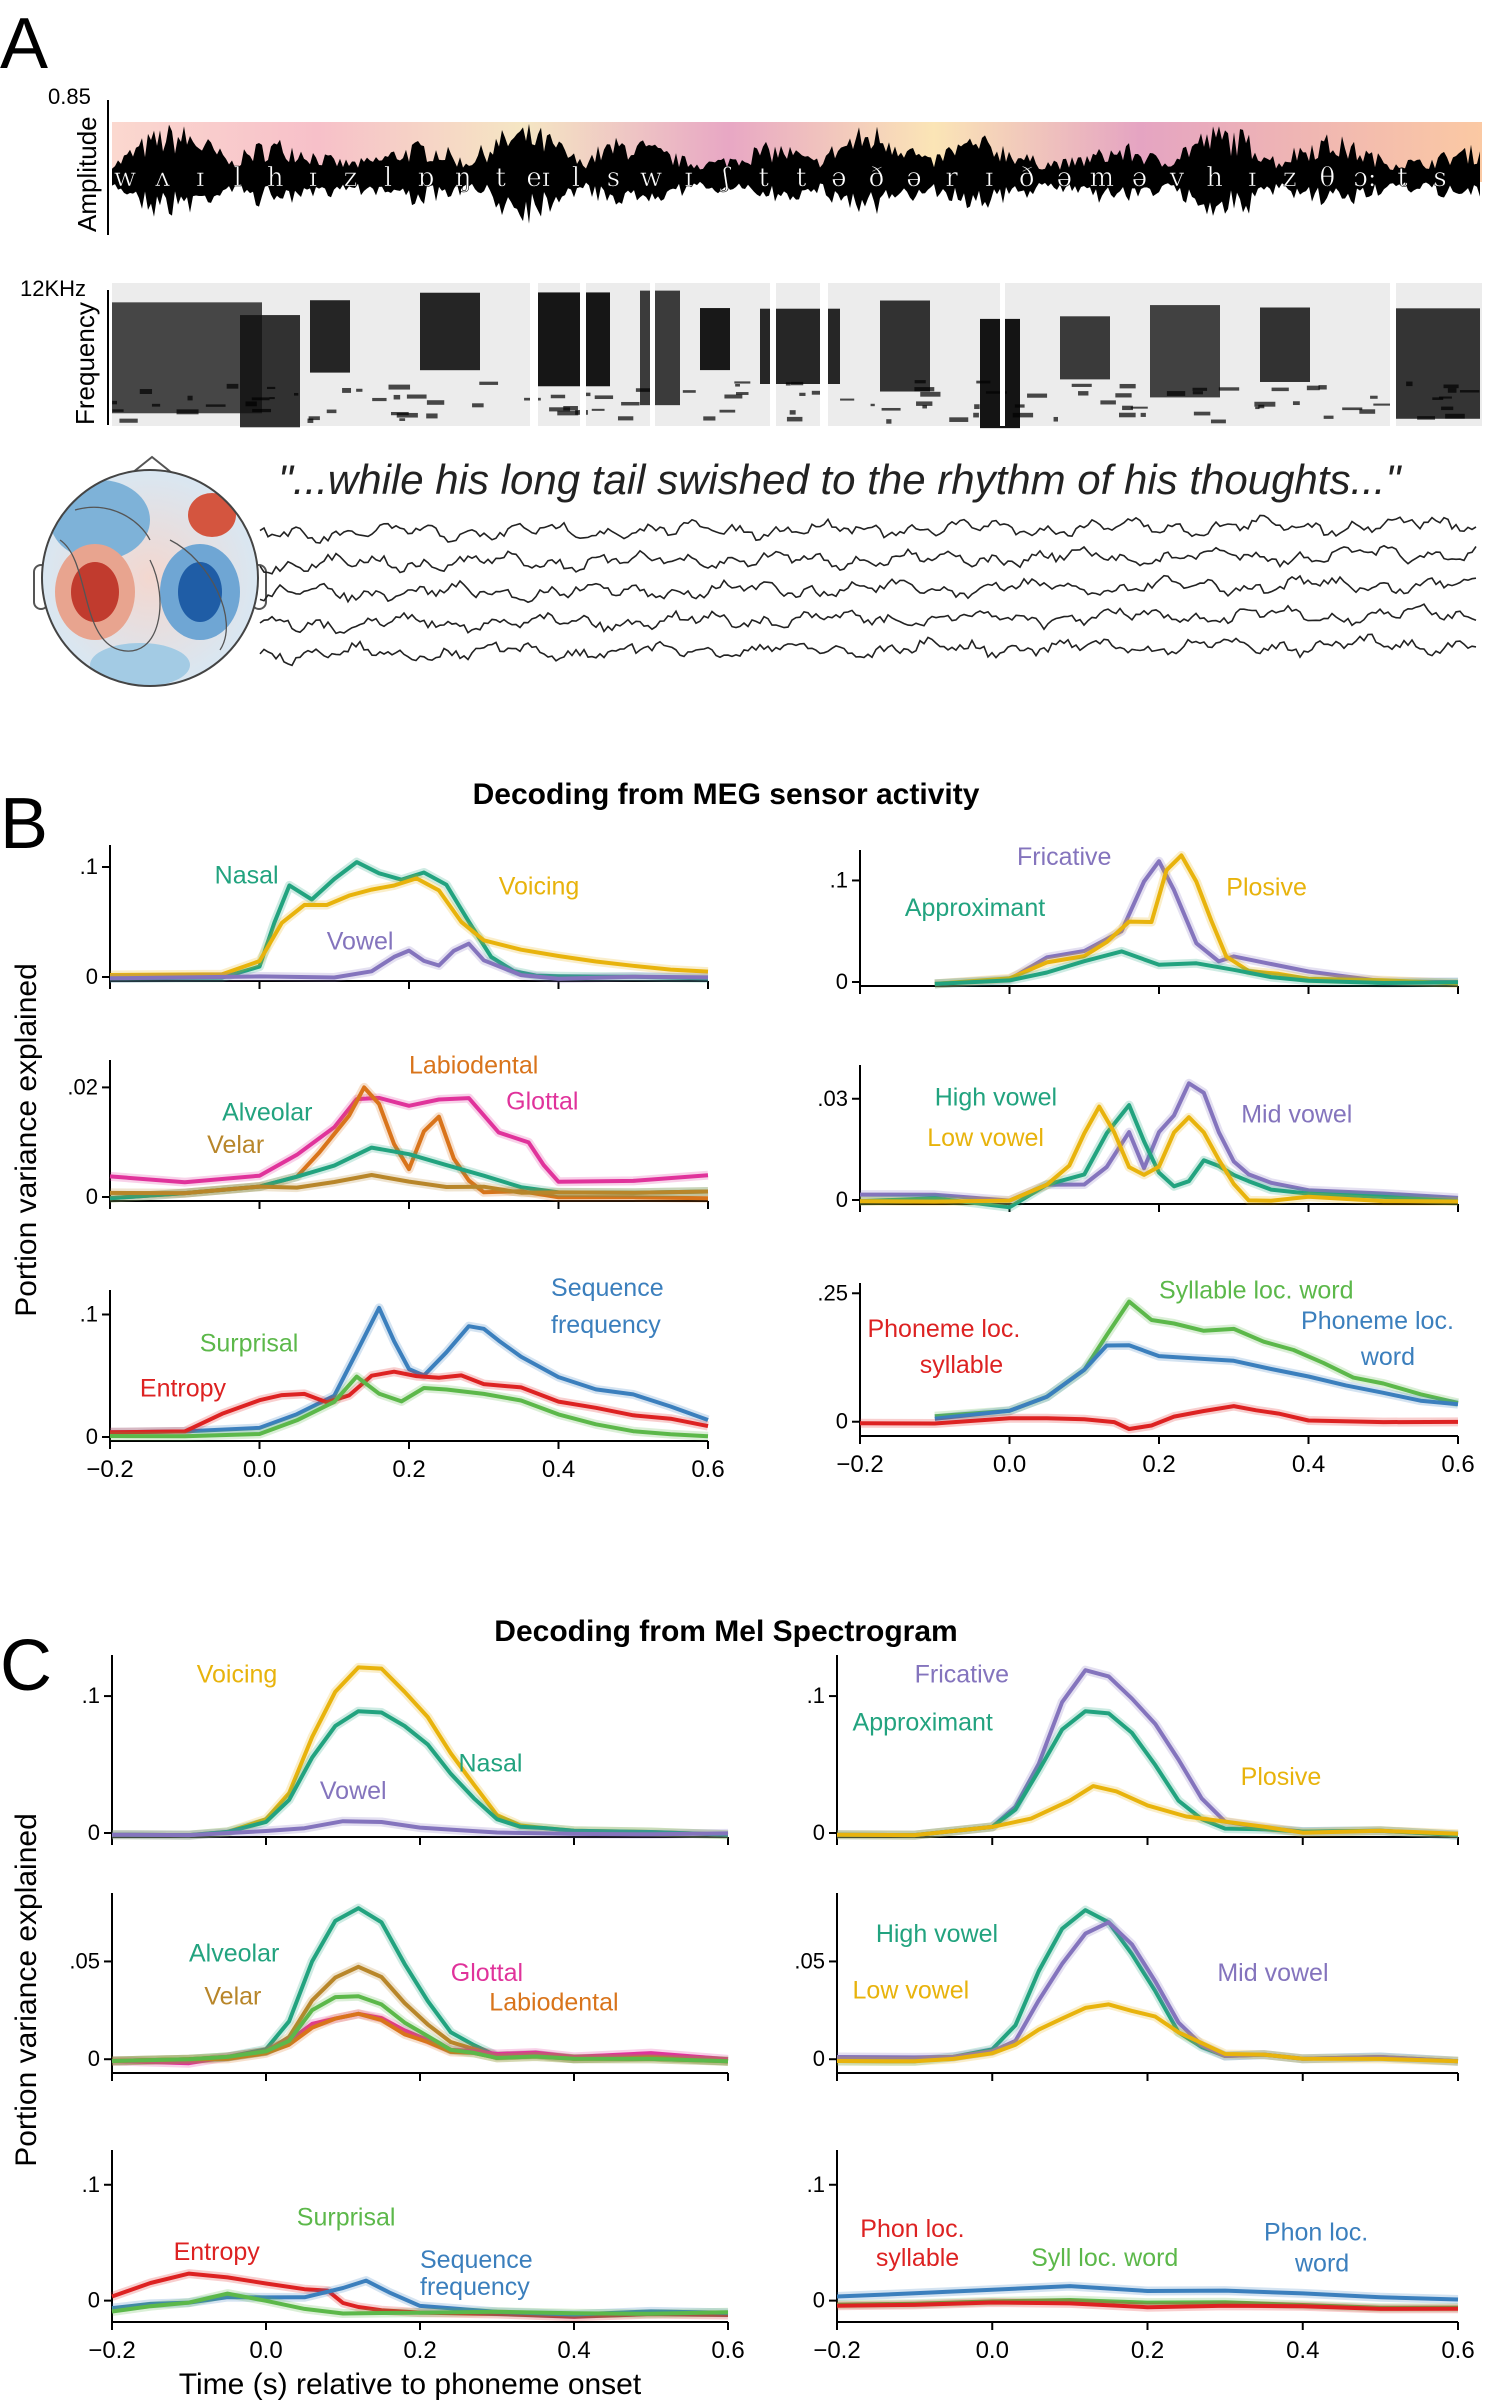  I want to click on series-label: syllable, so click(917, 2258).